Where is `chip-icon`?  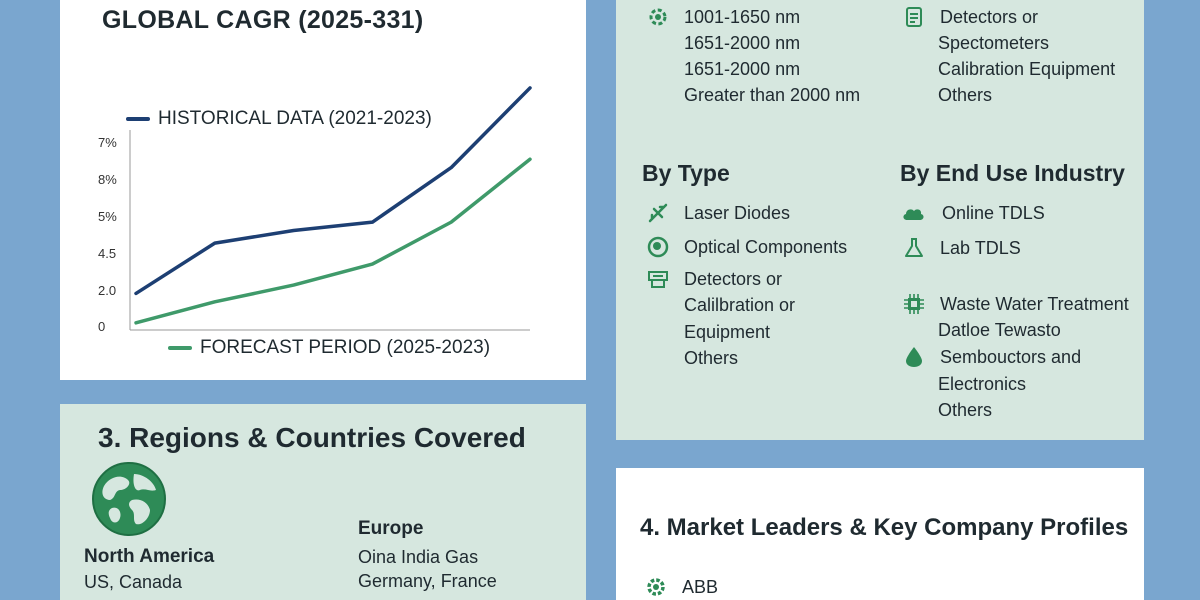 chip-icon is located at coordinates (914, 304).